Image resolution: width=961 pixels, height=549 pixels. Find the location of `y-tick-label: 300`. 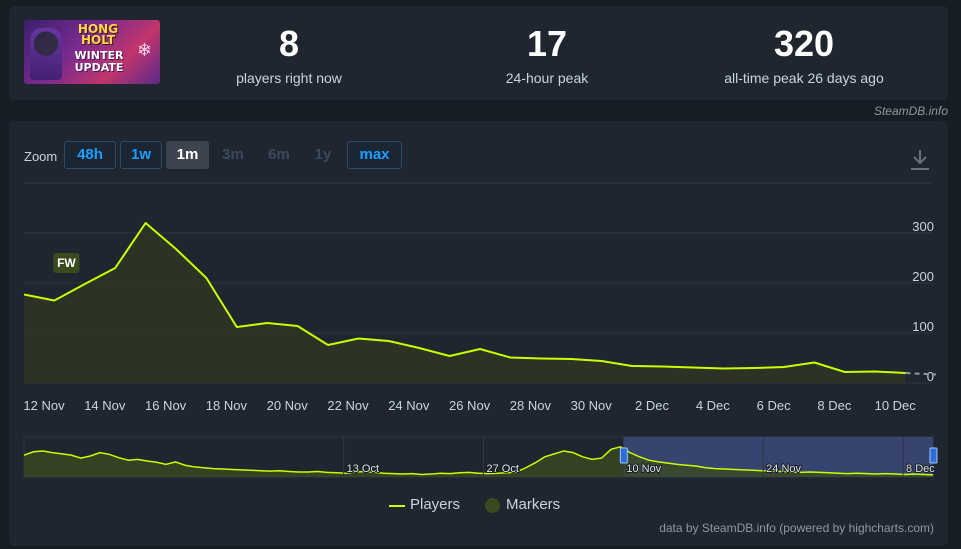

y-tick-label: 300 is located at coordinates (923, 226).